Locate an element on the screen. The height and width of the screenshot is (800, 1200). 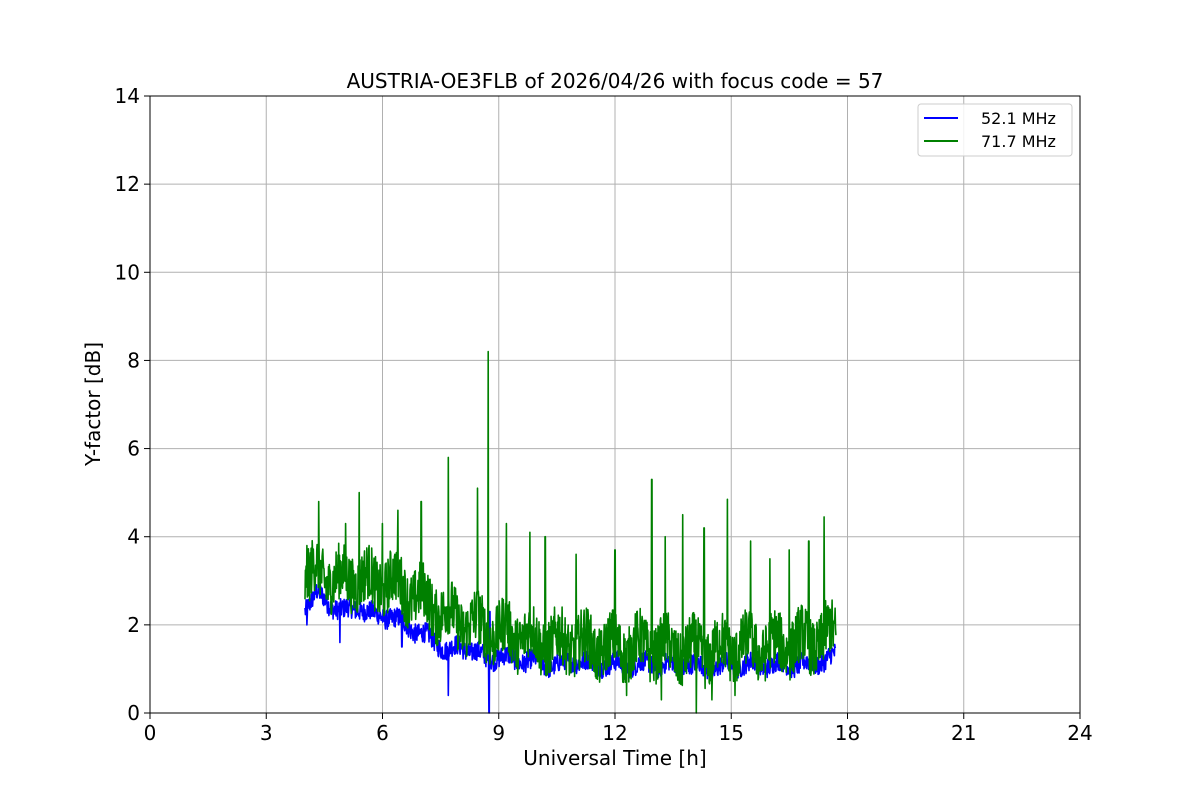
x-axis-label: Universal Time [h] is located at coordinates (614, 758).